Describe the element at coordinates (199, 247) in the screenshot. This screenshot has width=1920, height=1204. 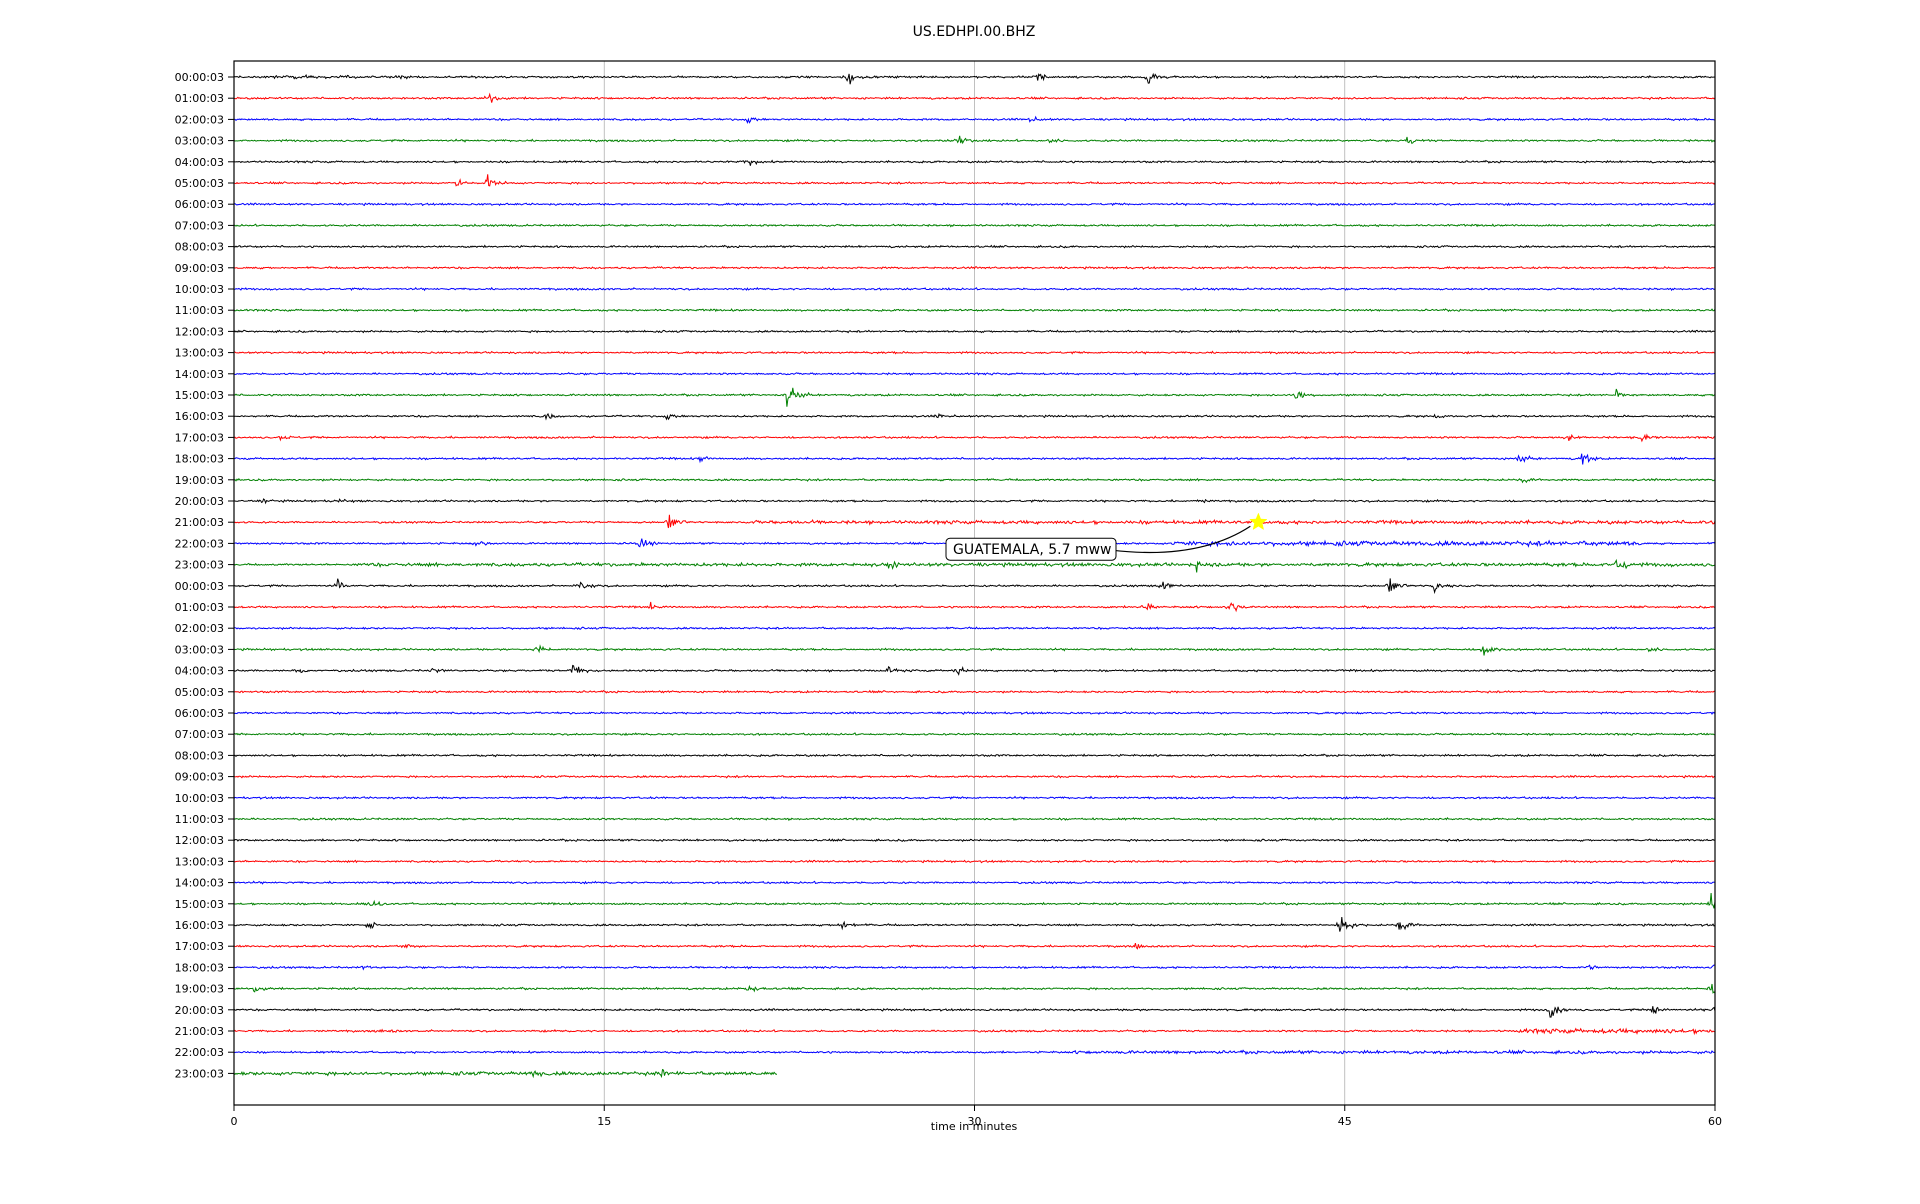
I see `row-label-8: 08:00:03` at that location.